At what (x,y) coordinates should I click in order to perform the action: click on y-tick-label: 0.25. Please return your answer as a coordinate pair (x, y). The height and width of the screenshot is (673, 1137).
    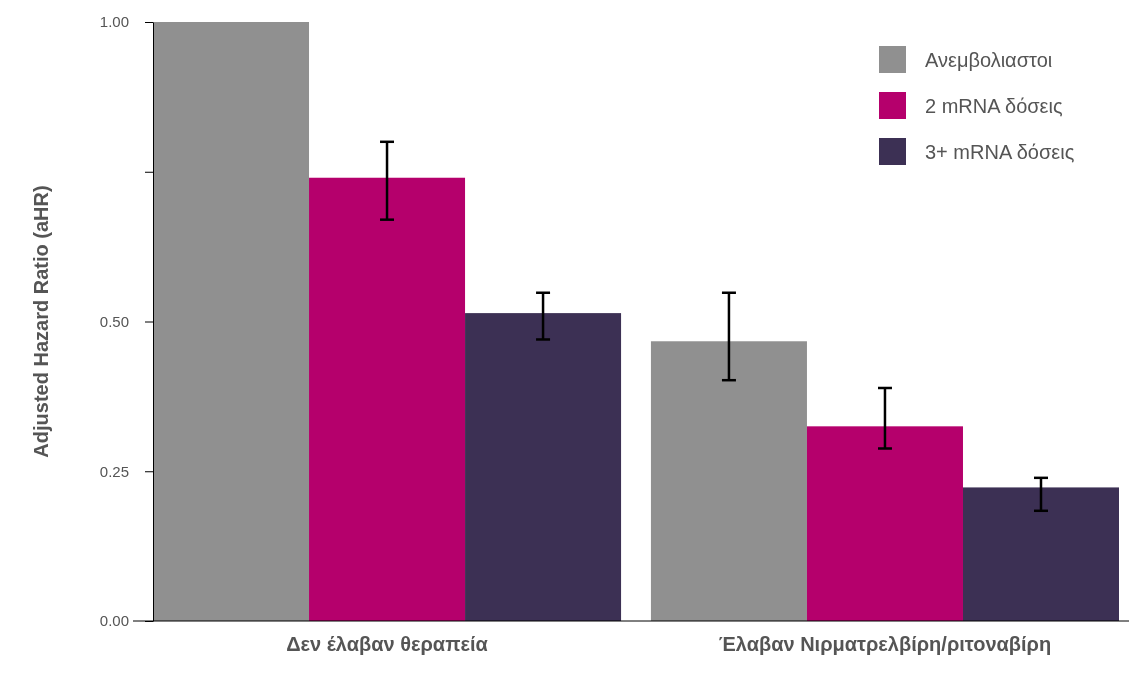
    Looking at the image, I should click on (114, 471).